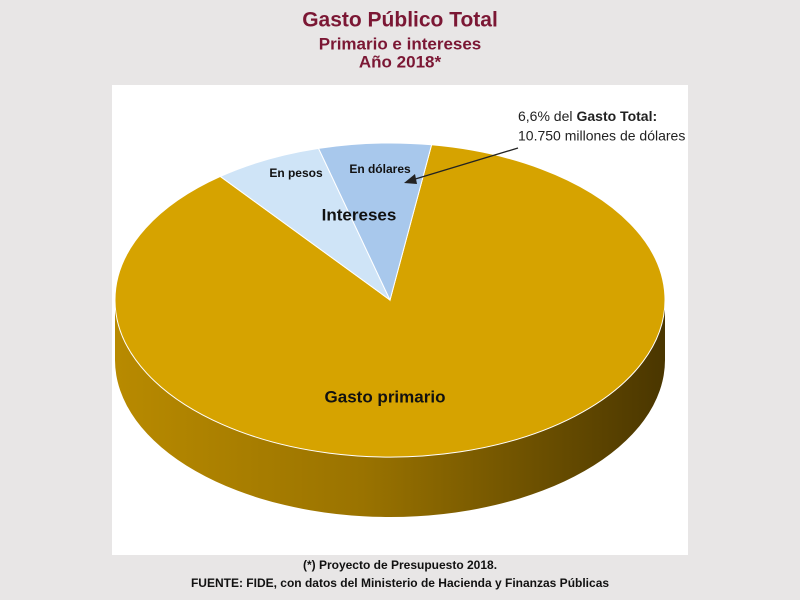 The height and width of the screenshot is (600, 800). Describe the element at coordinates (400, 565) in the screenshot. I see `footnote: (*) Proyecto de Presupuesto 2018.` at that location.